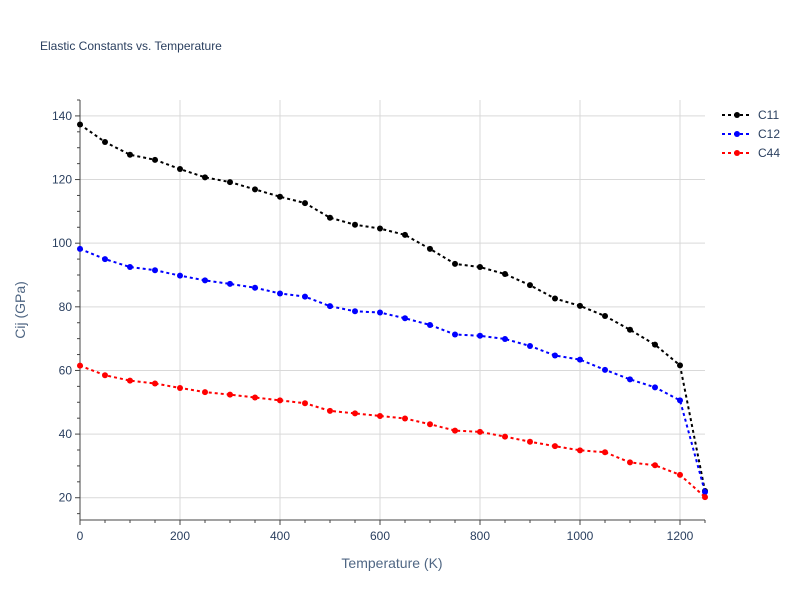 Image resolution: width=800 pixels, height=600 pixels. I want to click on x-tick-label: 200, so click(180, 536).